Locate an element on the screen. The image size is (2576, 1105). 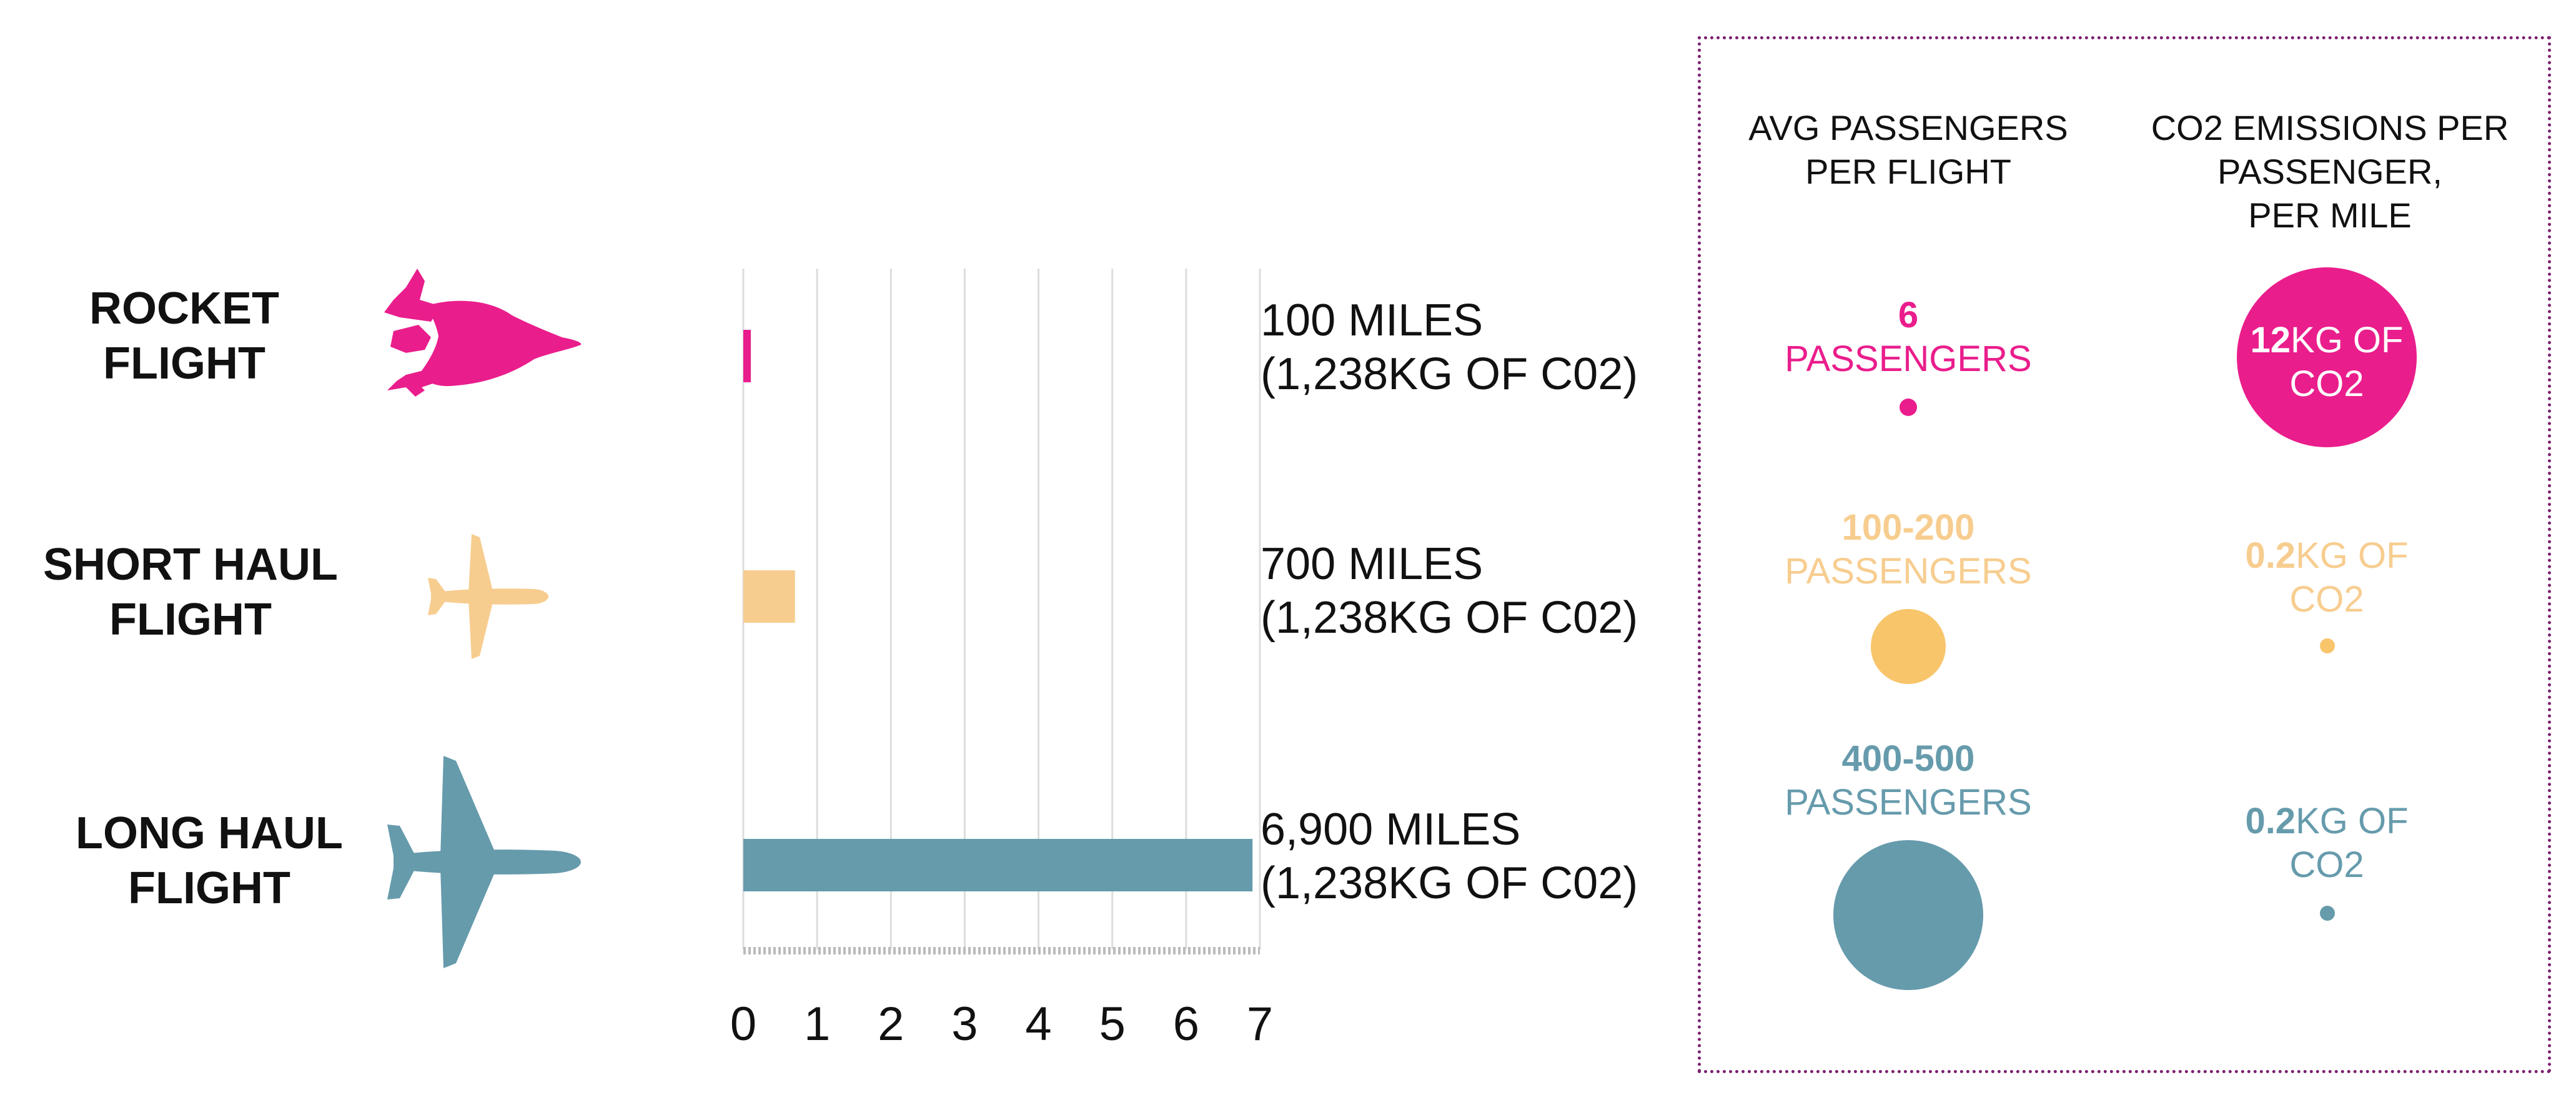
co2-circle-rocket is located at coordinates (2327, 357).